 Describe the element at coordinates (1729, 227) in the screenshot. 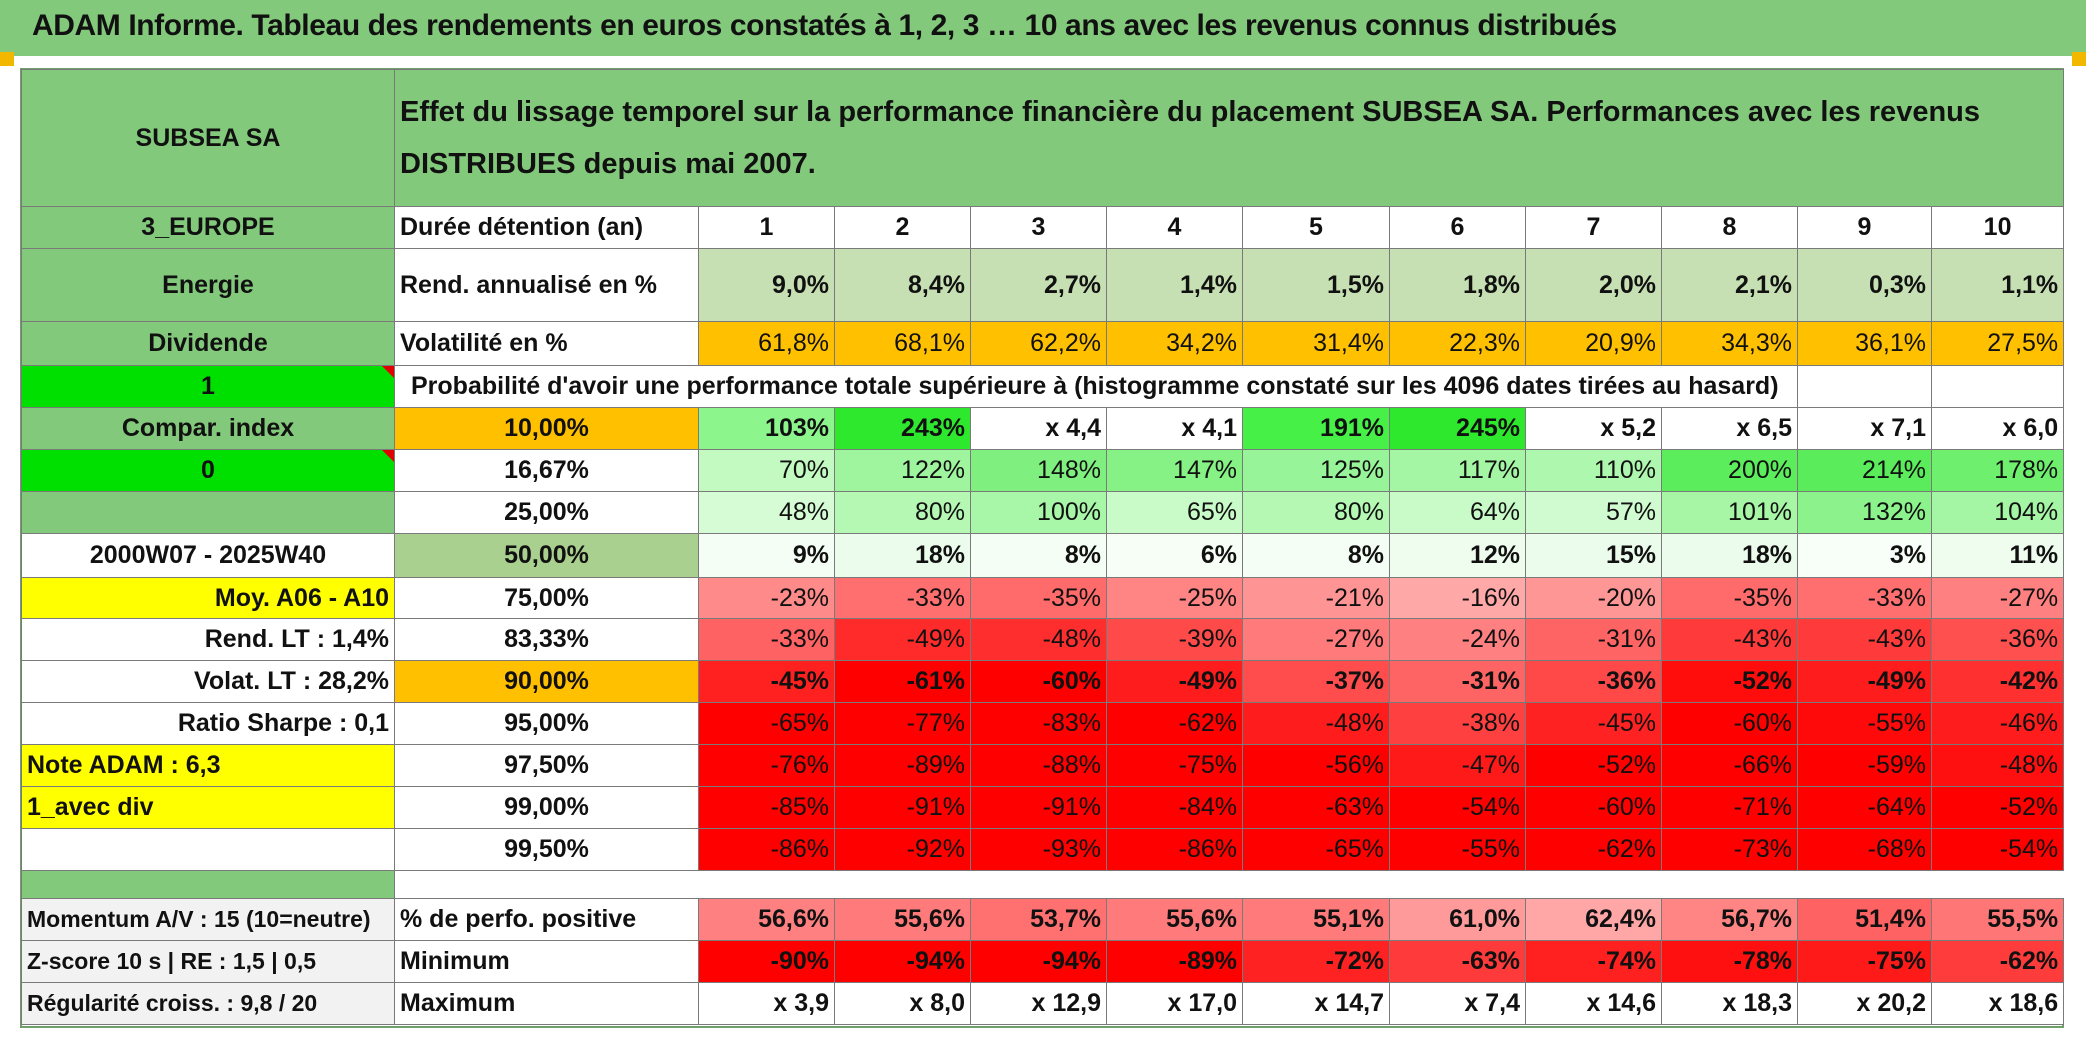

I see `year-header: 8` at that location.